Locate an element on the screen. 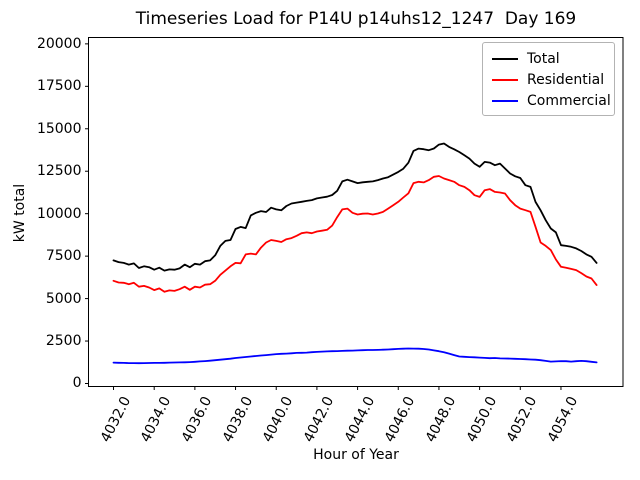 The height and width of the screenshot is (480, 640). legend: Total Residential Commercial is located at coordinates (548, 79).